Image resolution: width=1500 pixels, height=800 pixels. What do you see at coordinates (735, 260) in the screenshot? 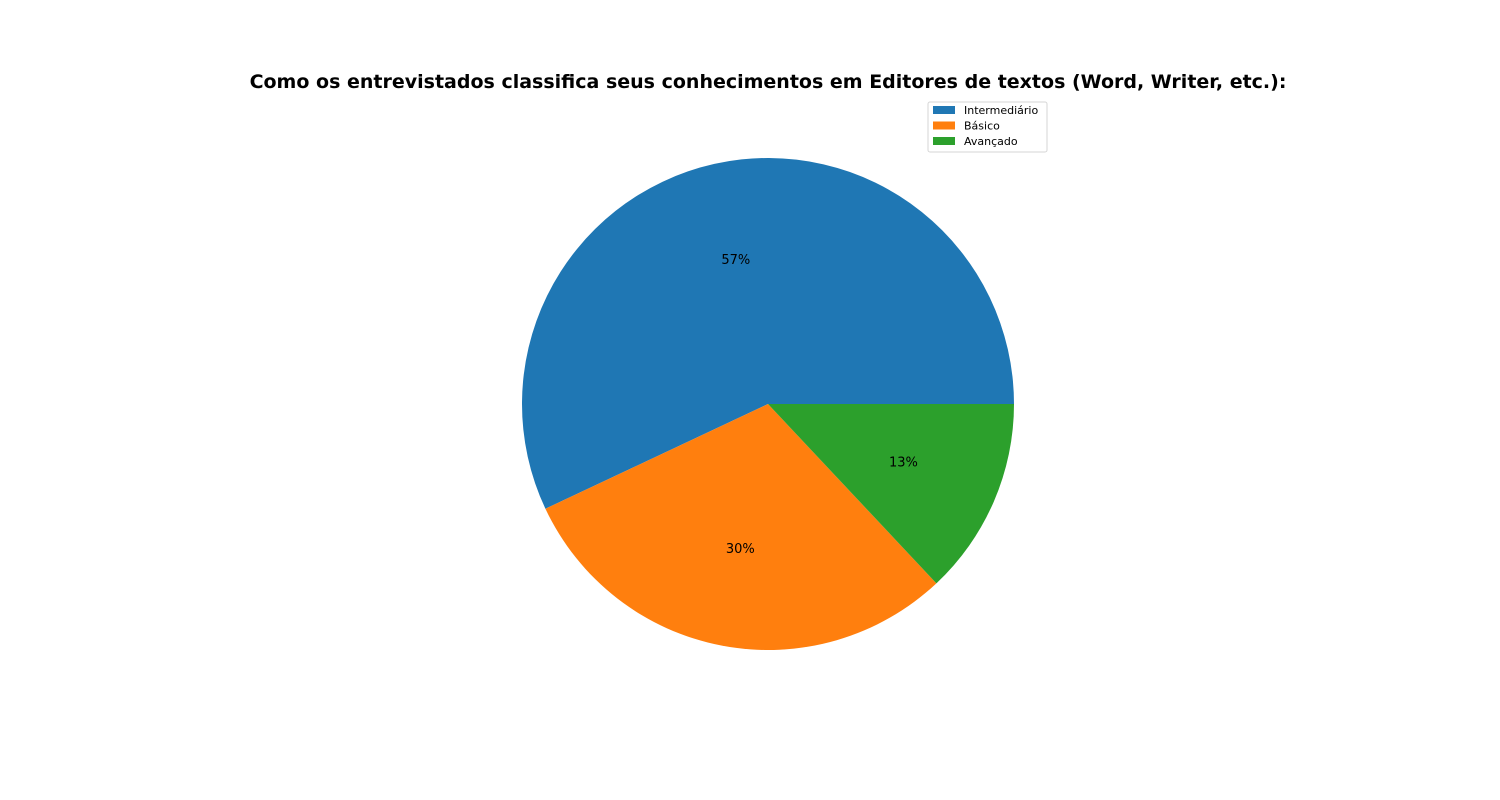
I see `percent-label-1: 57%` at bounding box center [735, 260].